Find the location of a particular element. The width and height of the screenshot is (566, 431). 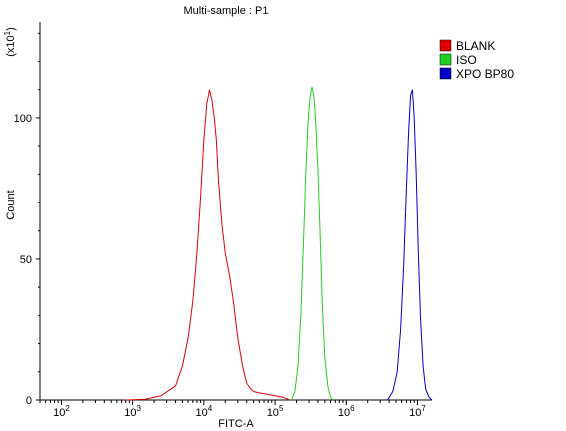

y-tick-label: 100 is located at coordinates (23, 119).